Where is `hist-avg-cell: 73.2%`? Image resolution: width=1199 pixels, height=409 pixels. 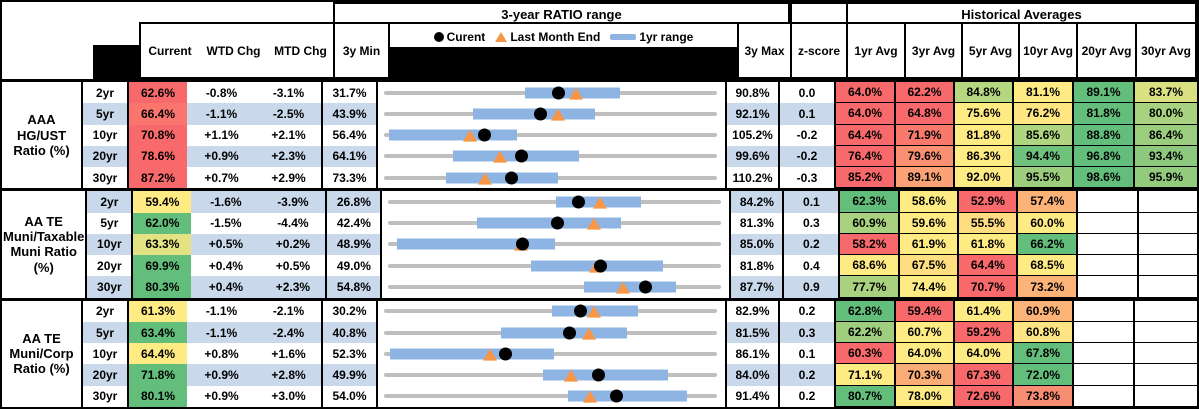
hist-avg-cell: 73.2% is located at coordinates (1048, 287).